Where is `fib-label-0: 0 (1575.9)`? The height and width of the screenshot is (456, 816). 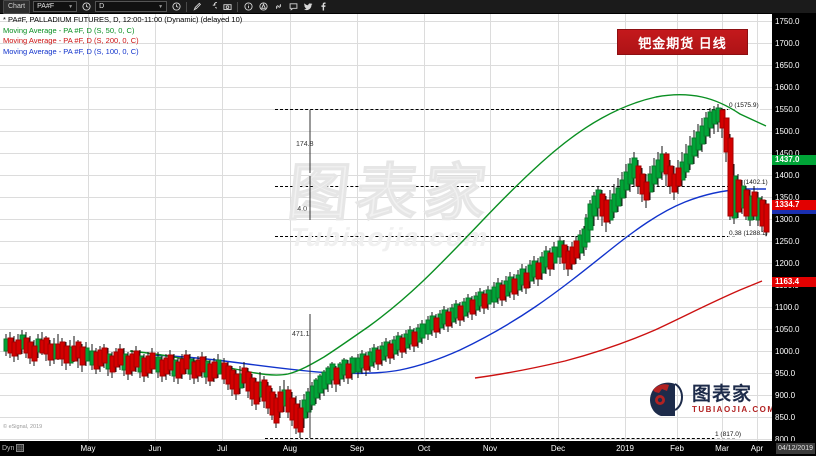
fib-label-0: 0 (1575.9) is located at coordinates (744, 106).